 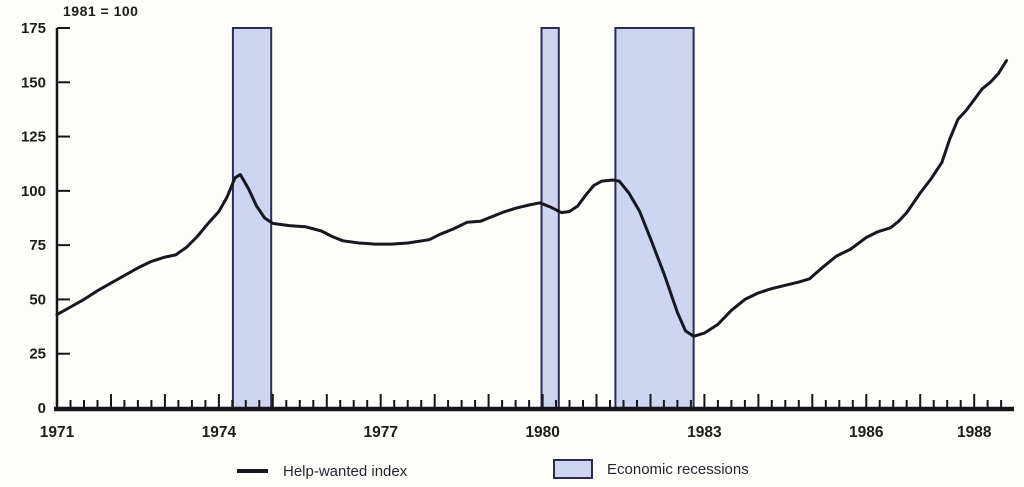 What do you see at coordinates (380, 432) in the screenshot?
I see `x-tick-label: 1977` at bounding box center [380, 432].